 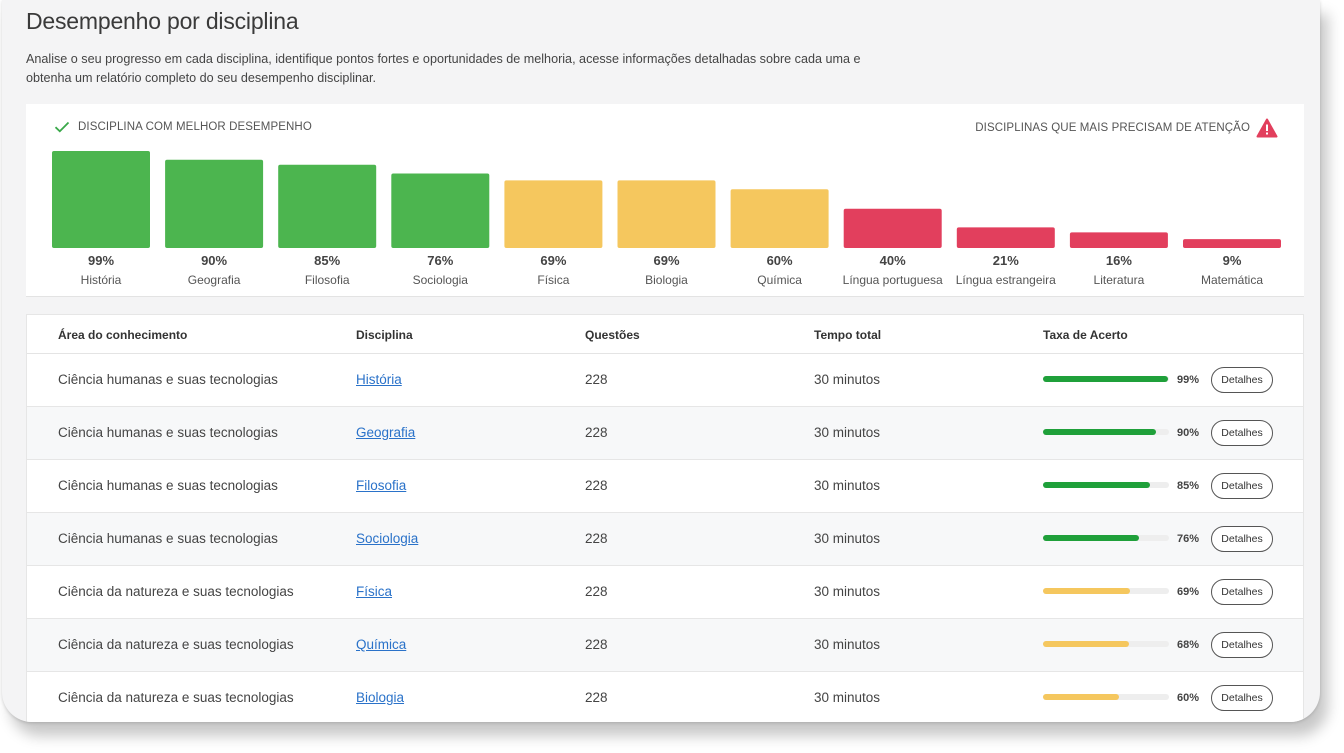 What do you see at coordinates (893, 260) in the screenshot?
I see `bar-value-label: 40%` at bounding box center [893, 260].